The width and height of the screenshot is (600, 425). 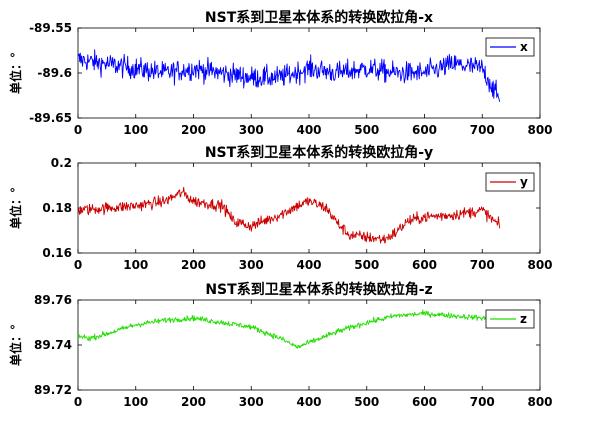 What do you see at coordinates (57, 208) in the screenshot?
I see `y-tick-label: 0.18` at bounding box center [57, 208].